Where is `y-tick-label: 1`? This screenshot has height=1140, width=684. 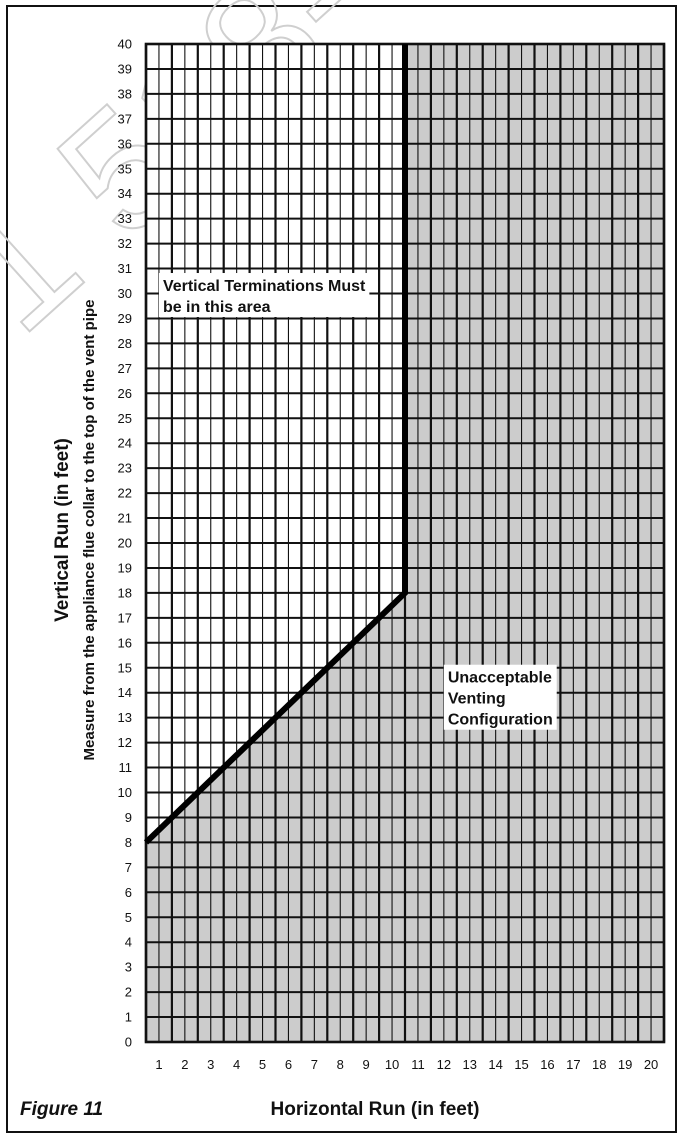
y-tick-label: 1 is located at coordinates (128, 1017).